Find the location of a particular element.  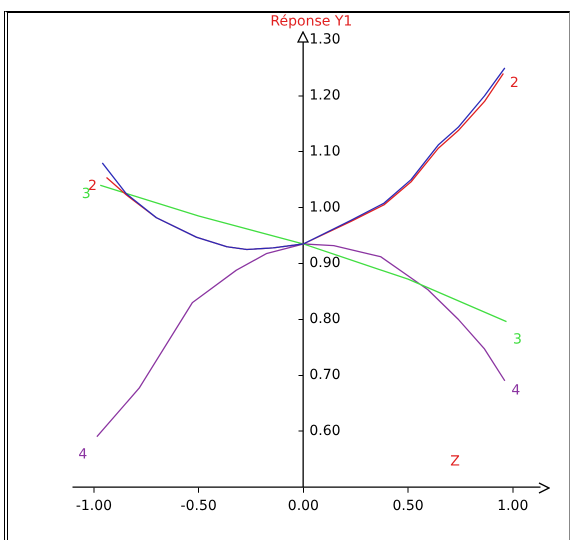

y-tick-label: 1.30 is located at coordinates (325, 40).